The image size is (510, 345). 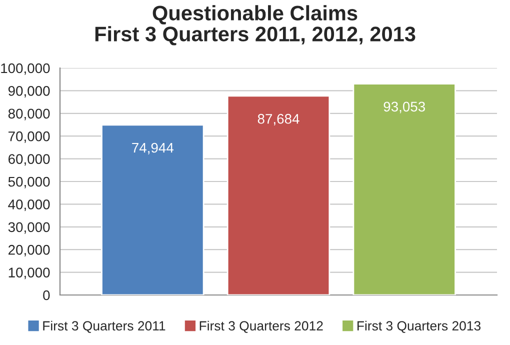 What do you see at coordinates (29, 274) in the screenshot?
I see `y-tick-label: 10,000` at bounding box center [29, 274].